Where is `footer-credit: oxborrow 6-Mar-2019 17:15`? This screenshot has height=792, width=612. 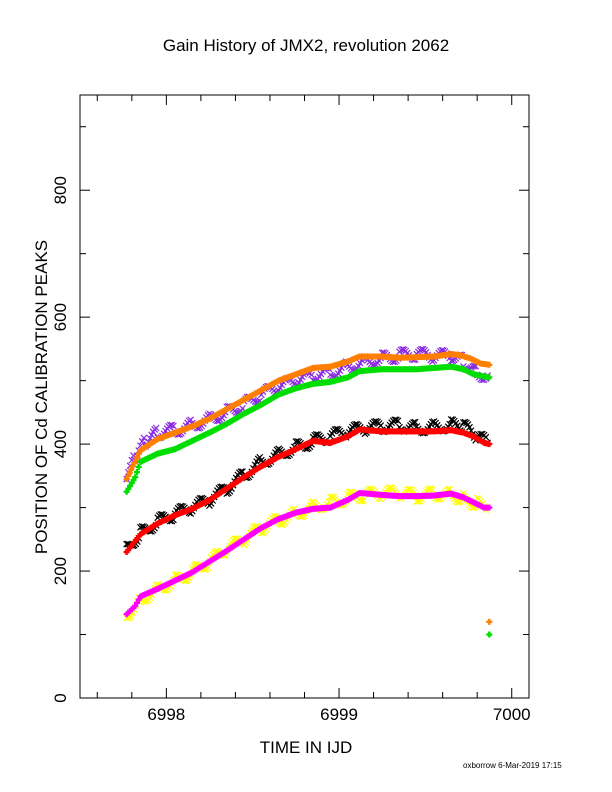 footer-credit: oxborrow 6-Mar-2019 17:15 is located at coordinates (512, 765).